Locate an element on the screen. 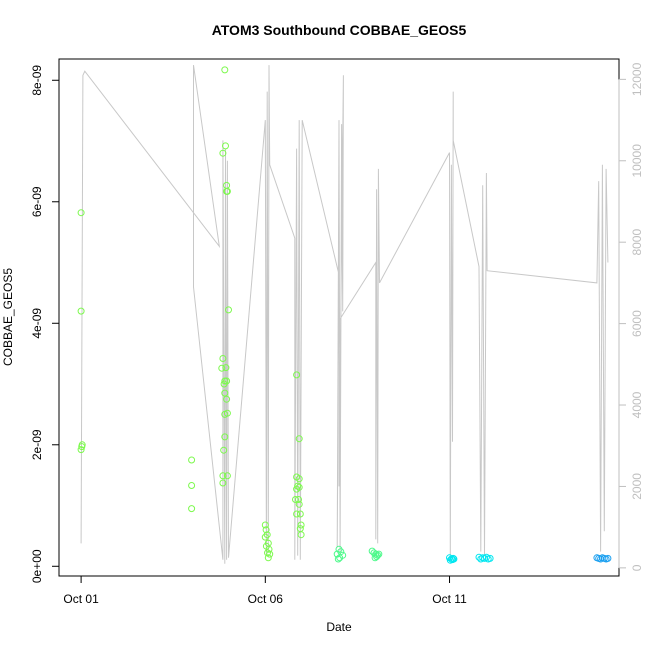  x-tick-label: Oct 06 is located at coordinates (266, 599).